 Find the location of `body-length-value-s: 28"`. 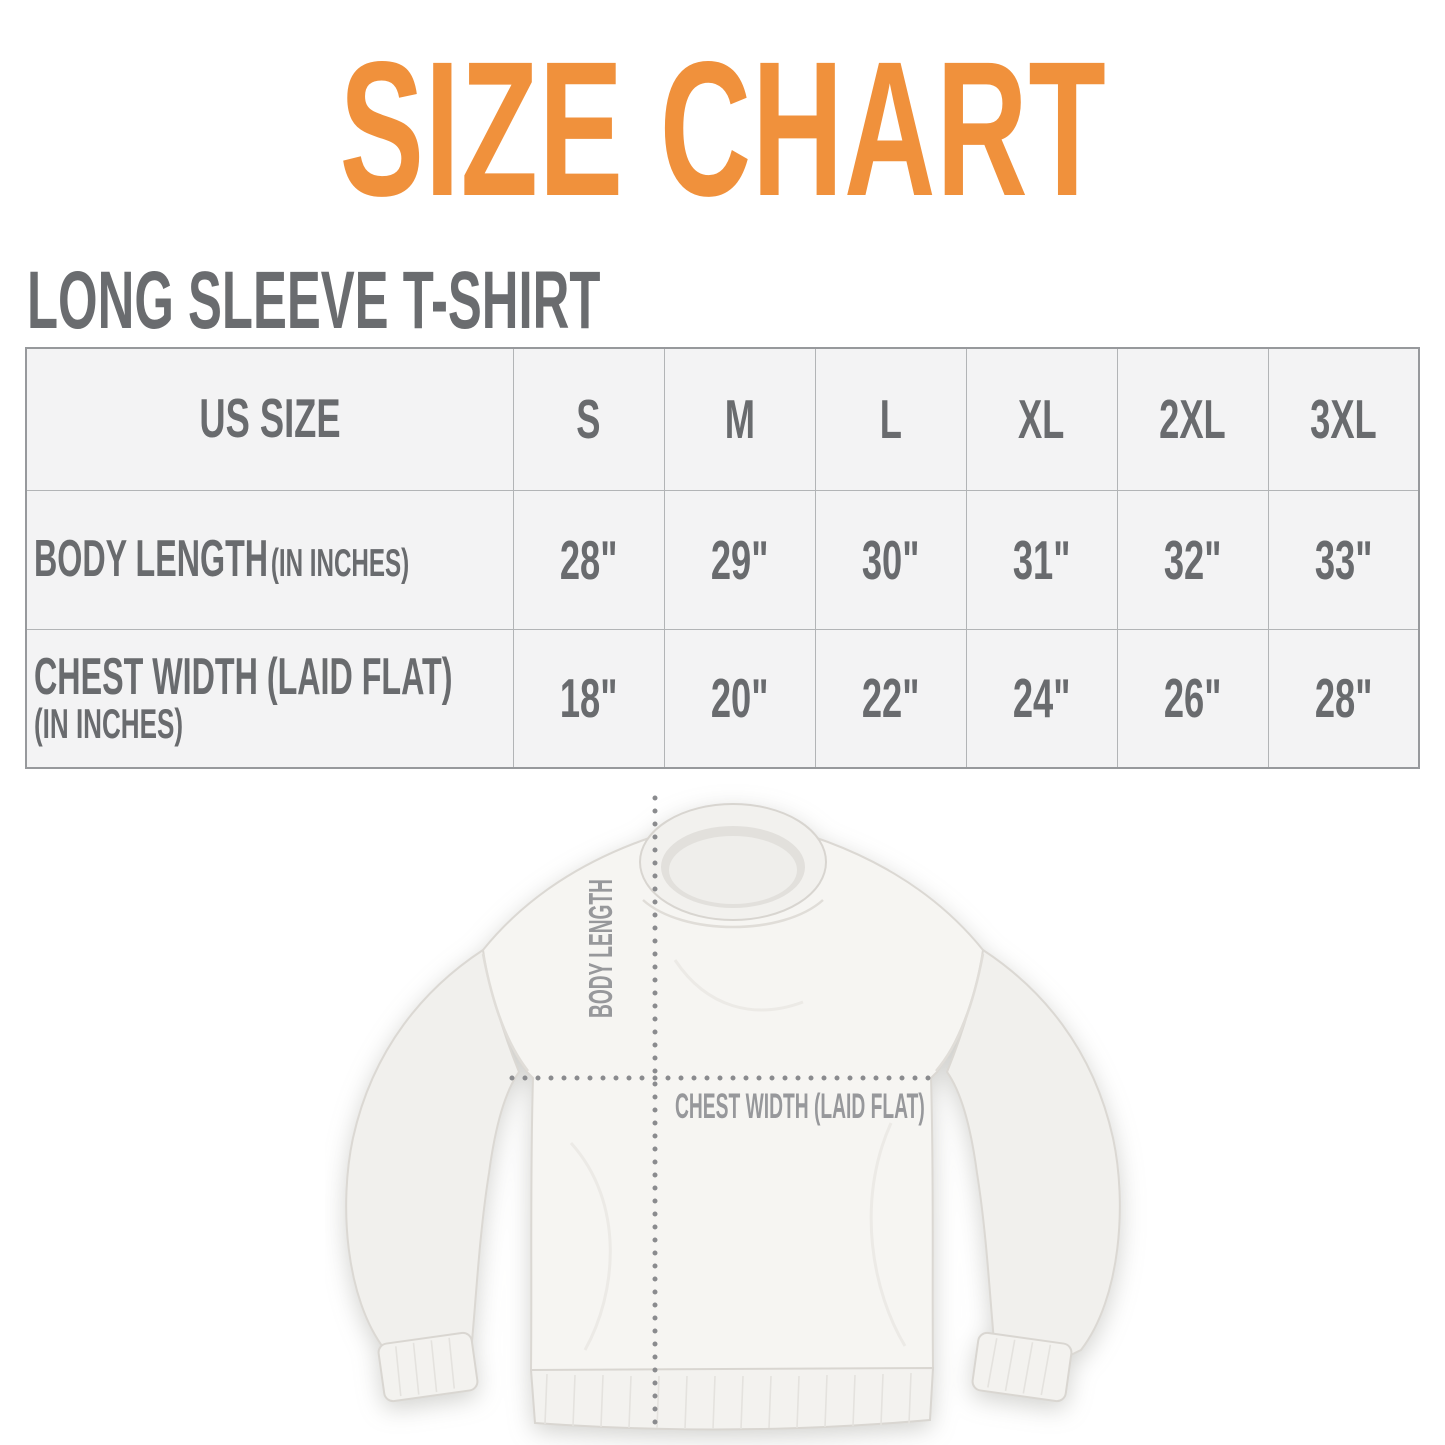

body-length-value-s: 28" is located at coordinates (588, 559).